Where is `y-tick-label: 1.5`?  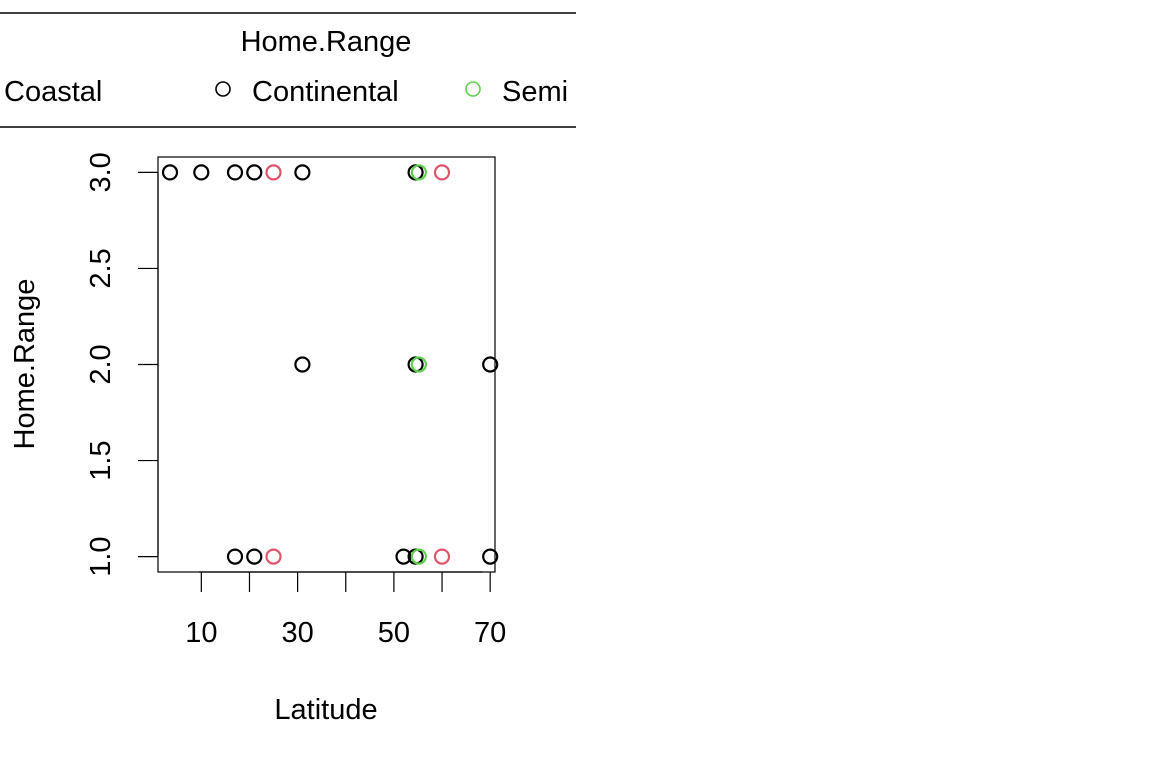
y-tick-label: 1.5 is located at coordinates (101, 460).